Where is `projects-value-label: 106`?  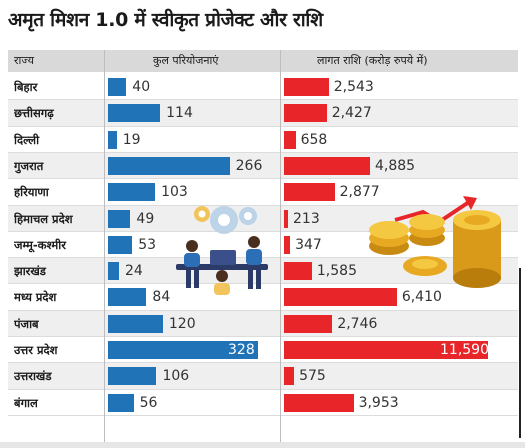 projects-value-label: 106 is located at coordinates (176, 376).